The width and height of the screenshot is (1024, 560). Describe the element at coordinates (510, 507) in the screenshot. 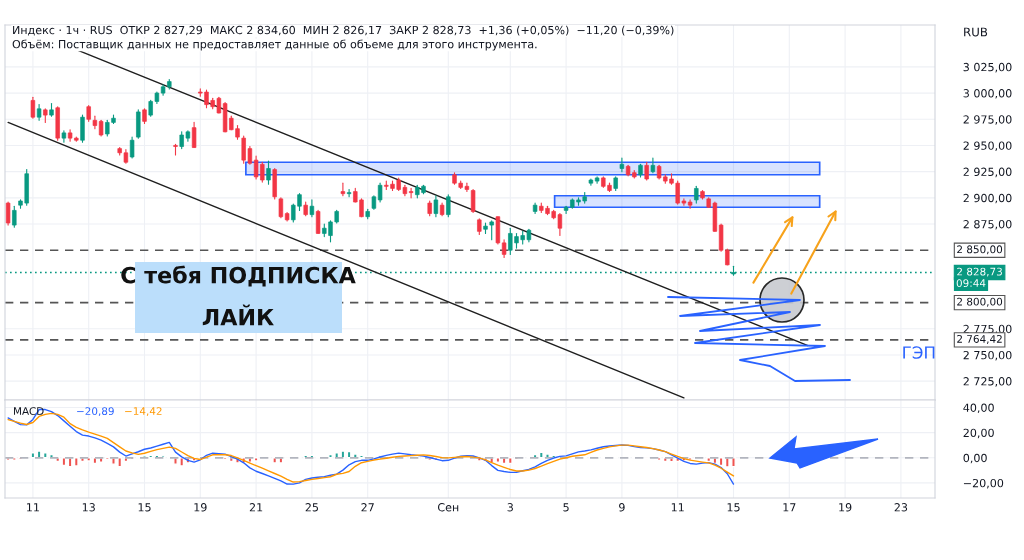

I see `x-tick-label: 3` at that location.